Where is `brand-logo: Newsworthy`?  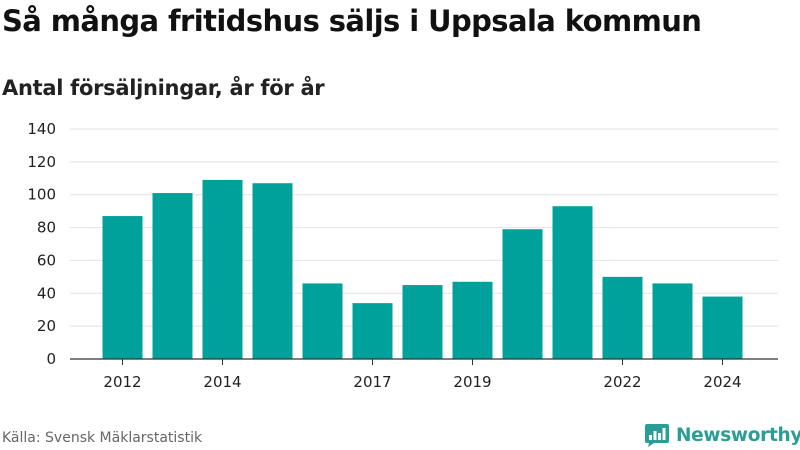 brand-logo: Newsworthy is located at coordinates (722, 435).